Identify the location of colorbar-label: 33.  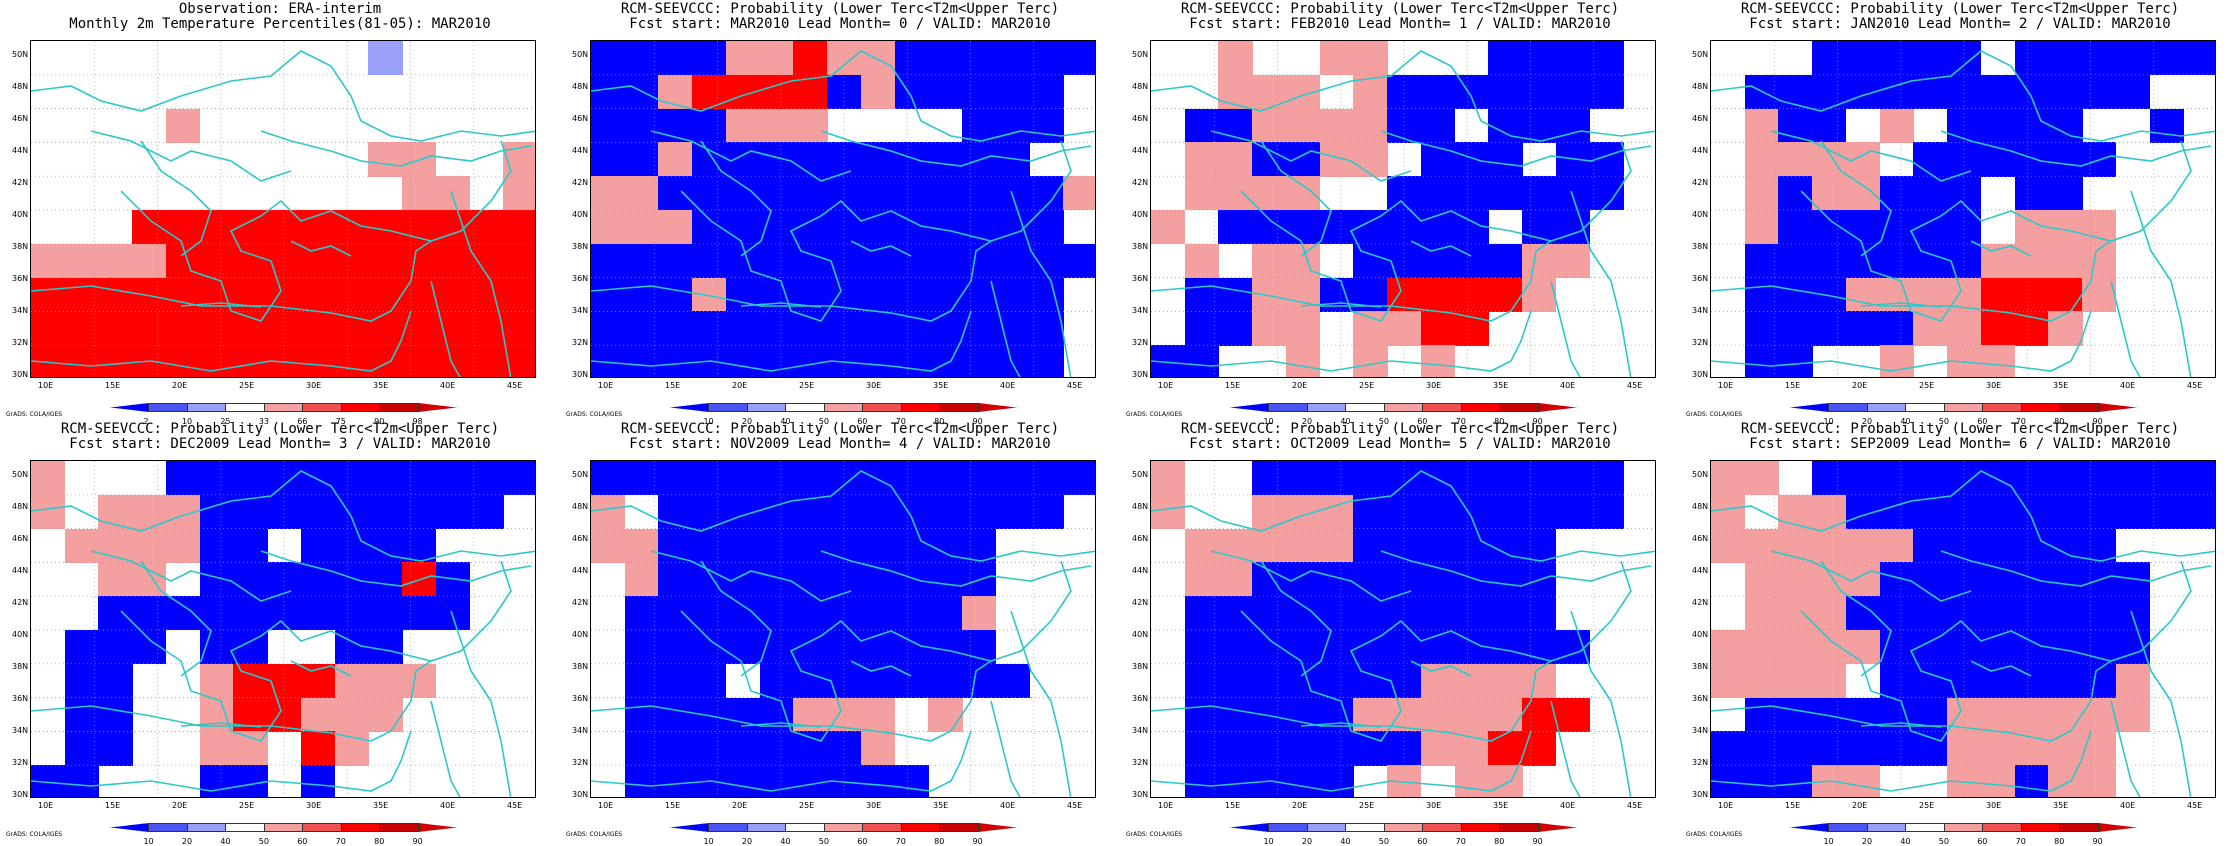
(263, 421).